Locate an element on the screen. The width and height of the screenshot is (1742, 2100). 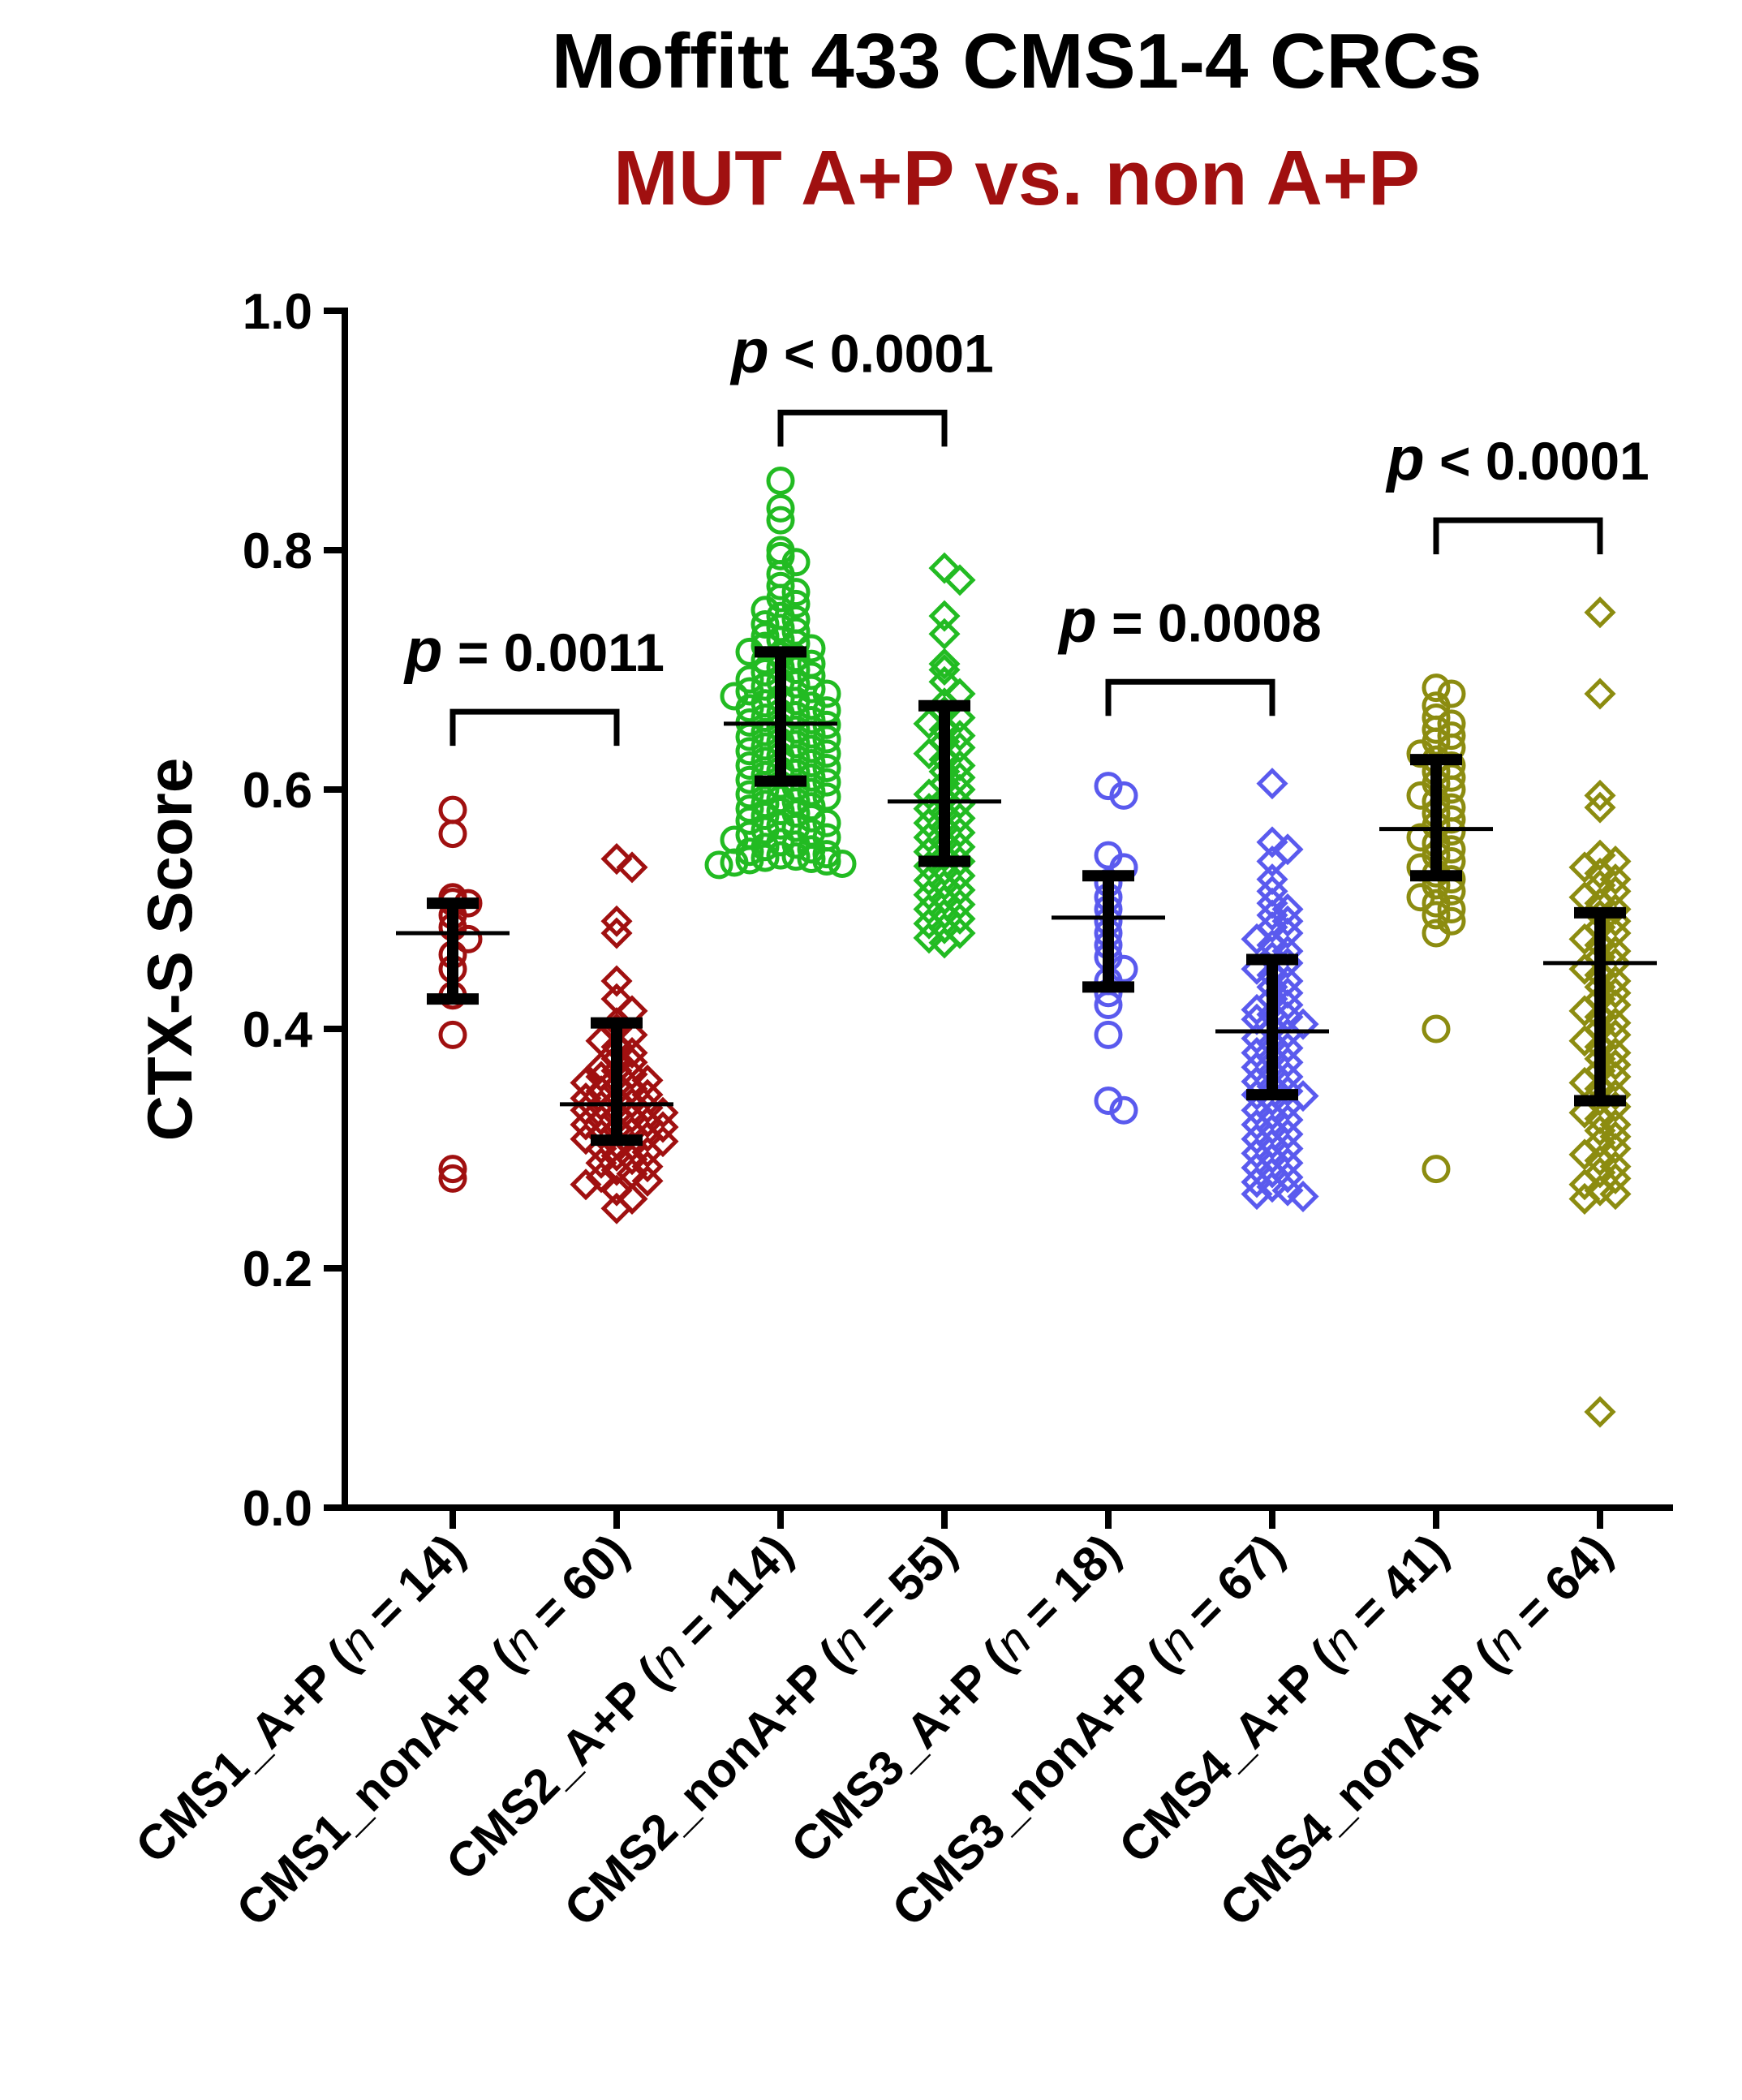
p-value-label: p = 0.0008 is located at coordinates (1189, 620).